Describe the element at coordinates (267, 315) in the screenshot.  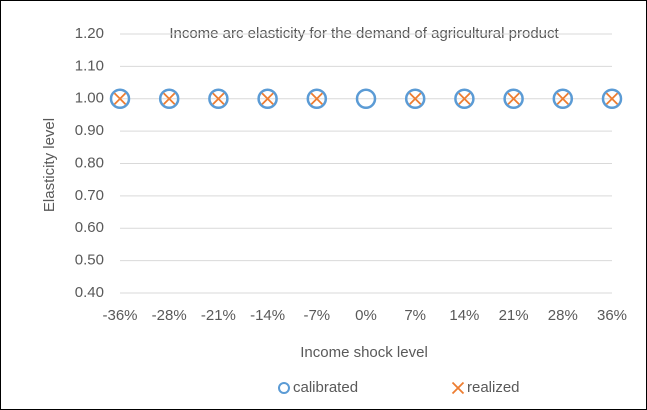
I see `x-tick-label: -14%` at that location.